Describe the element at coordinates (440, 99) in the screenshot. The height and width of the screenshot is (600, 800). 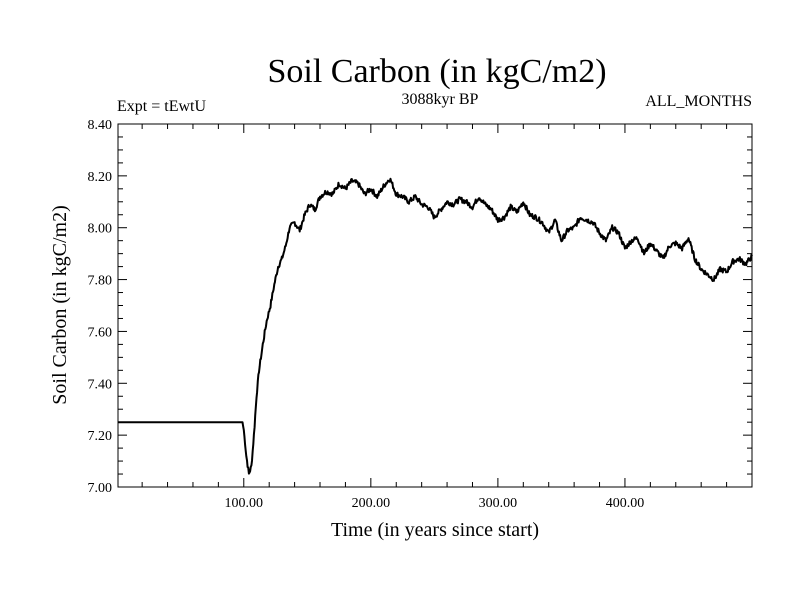
I see `time-period-label: 3088kyr BP` at that location.